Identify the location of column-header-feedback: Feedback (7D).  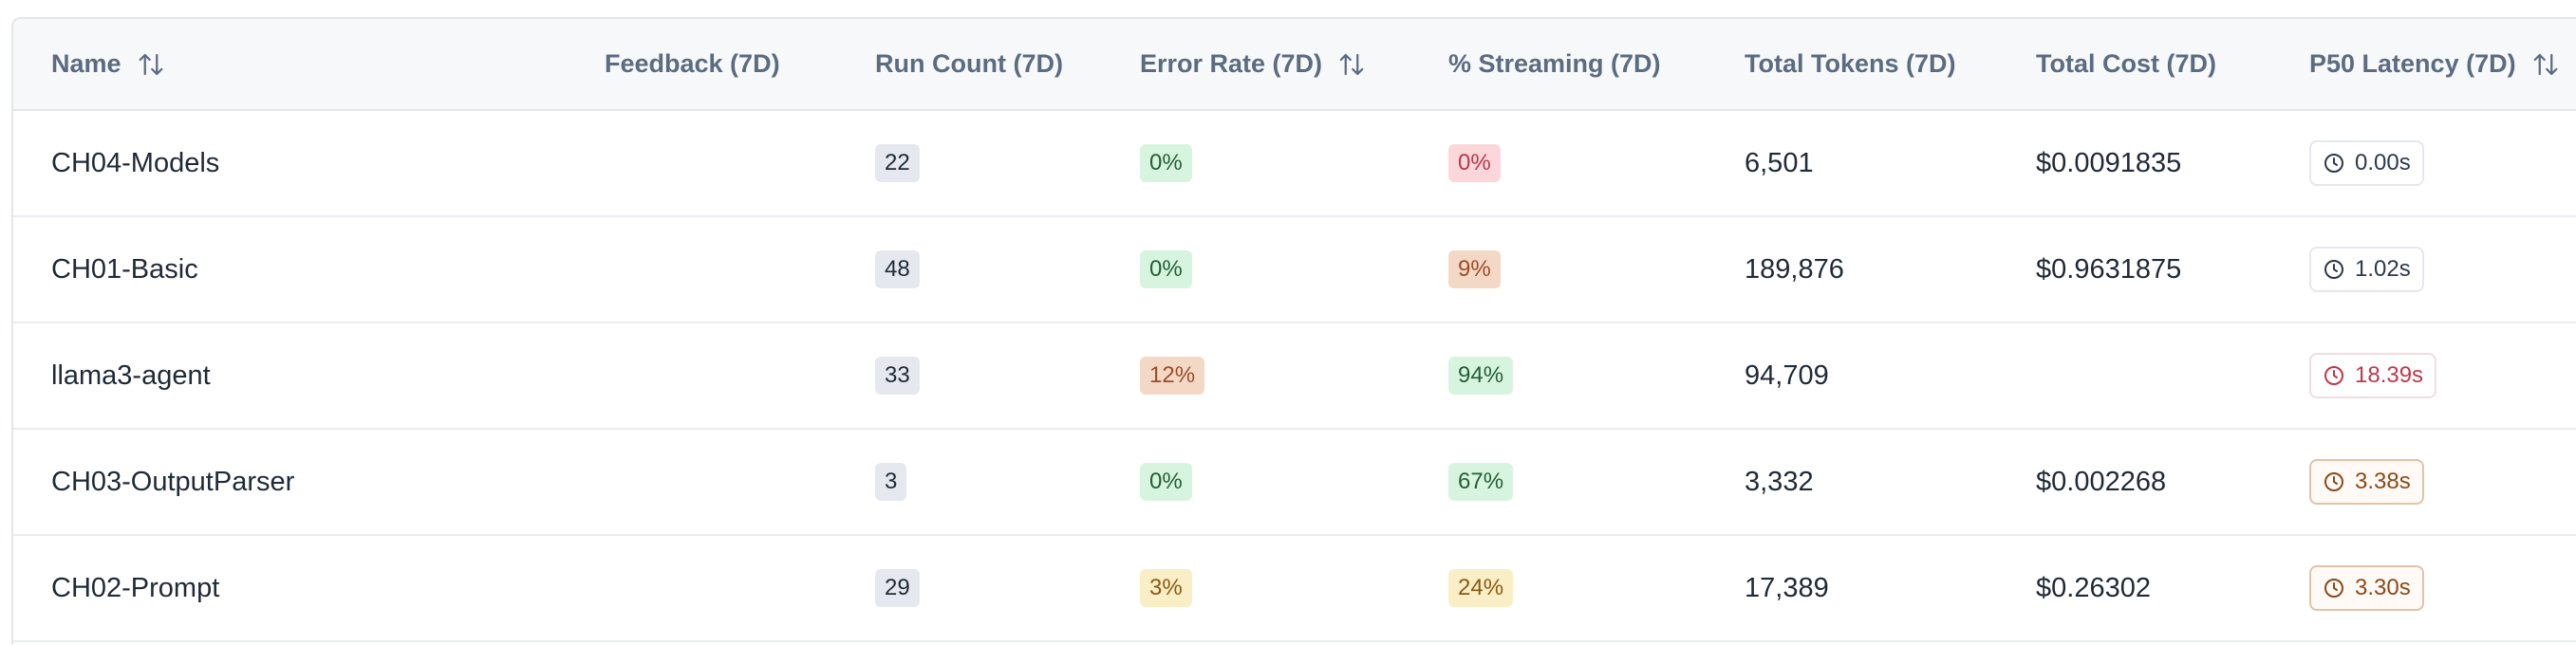
(702, 64).